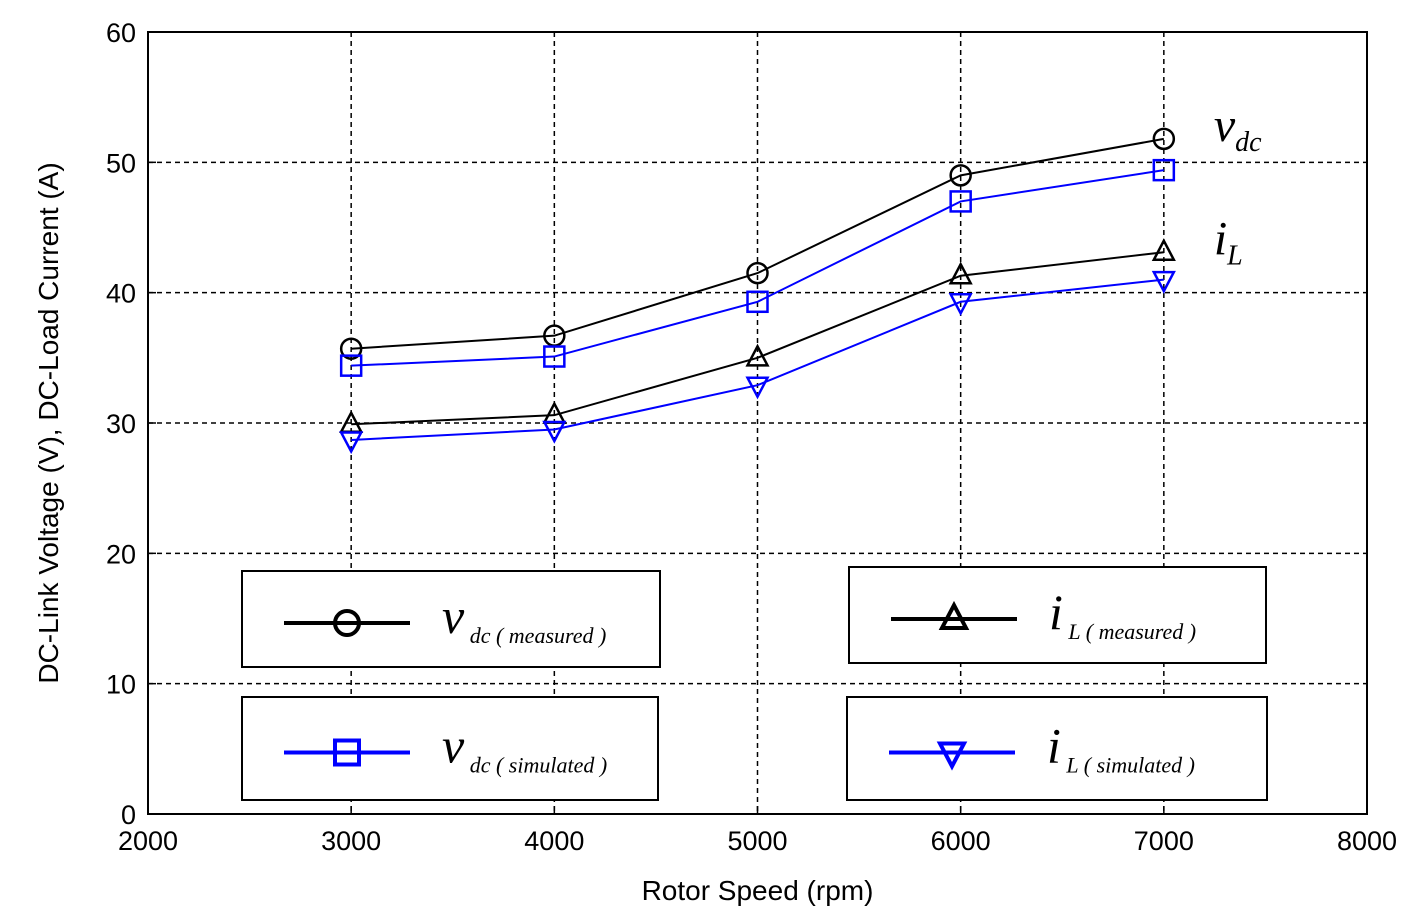 This screenshot has height=924, width=1403. Describe the element at coordinates (1122, 614) in the screenshot. I see `legend-label: i L ( measured )` at that location.